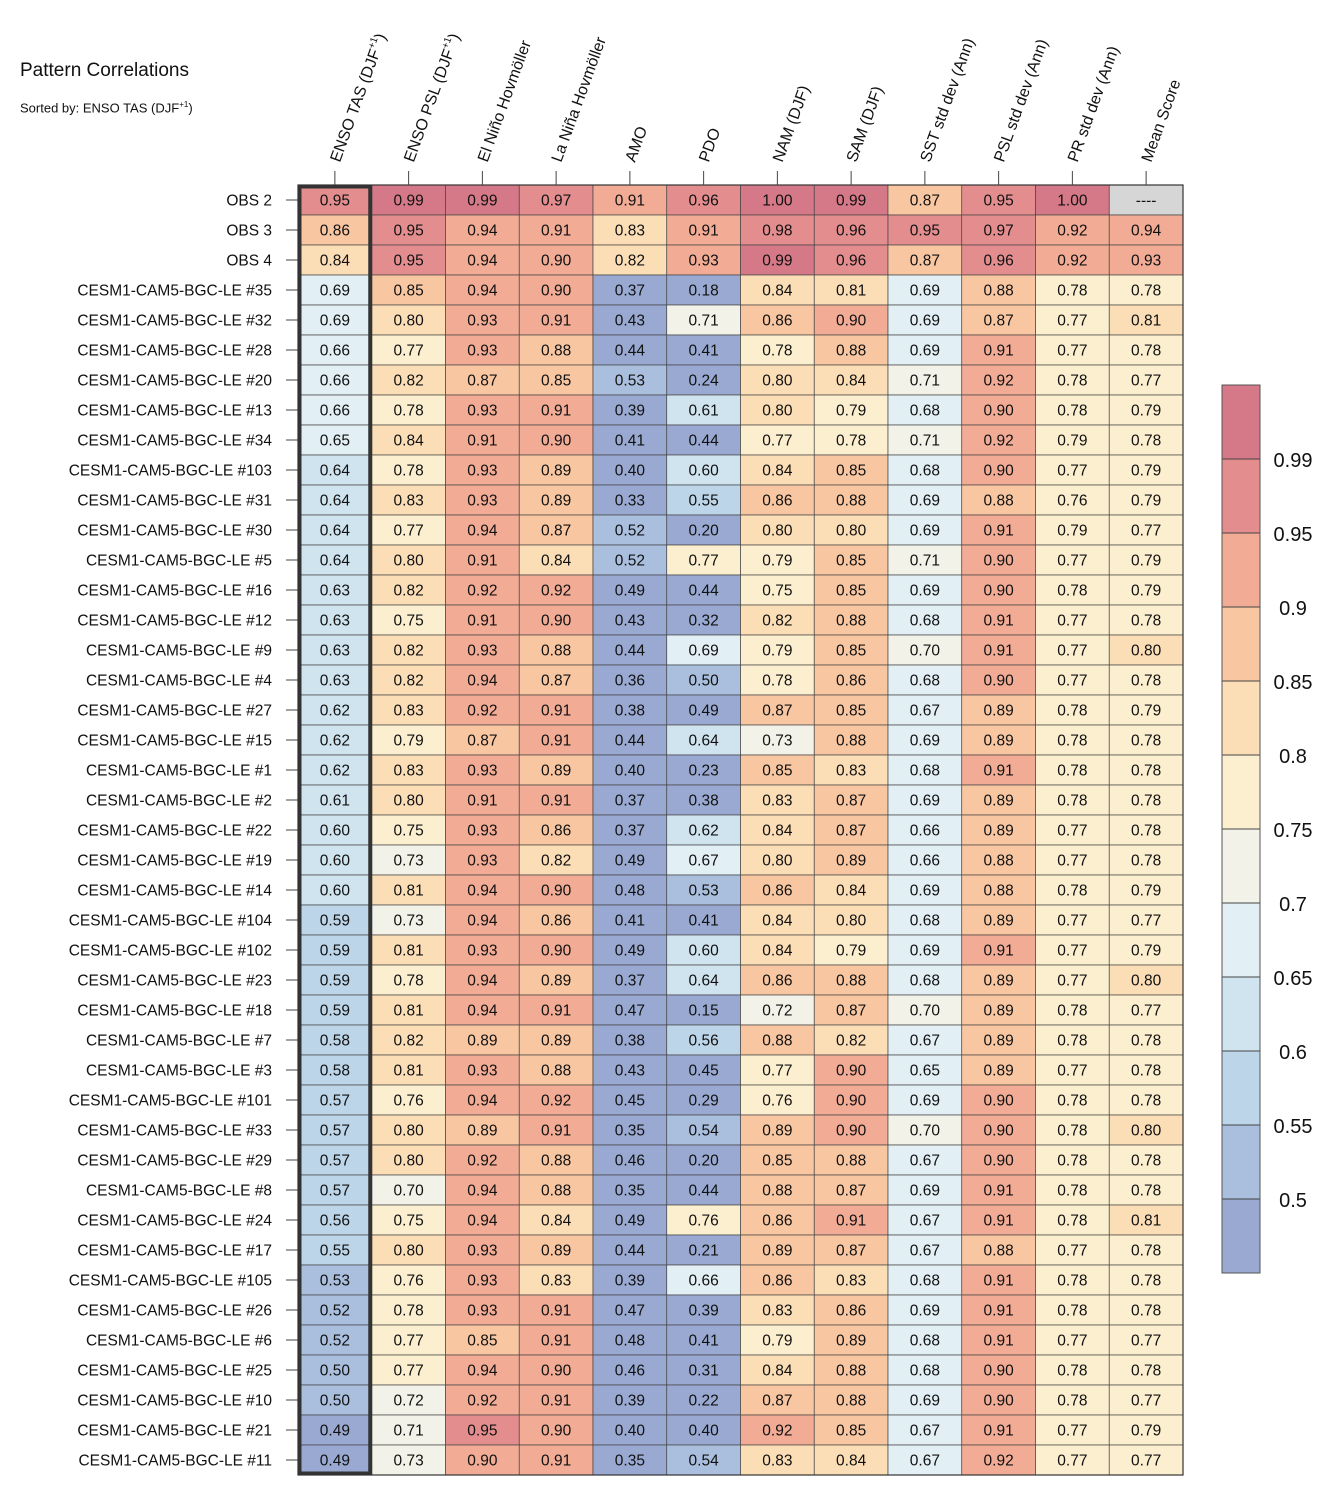  I want to click on cell-value-label: 0.80, so click(777, 411).